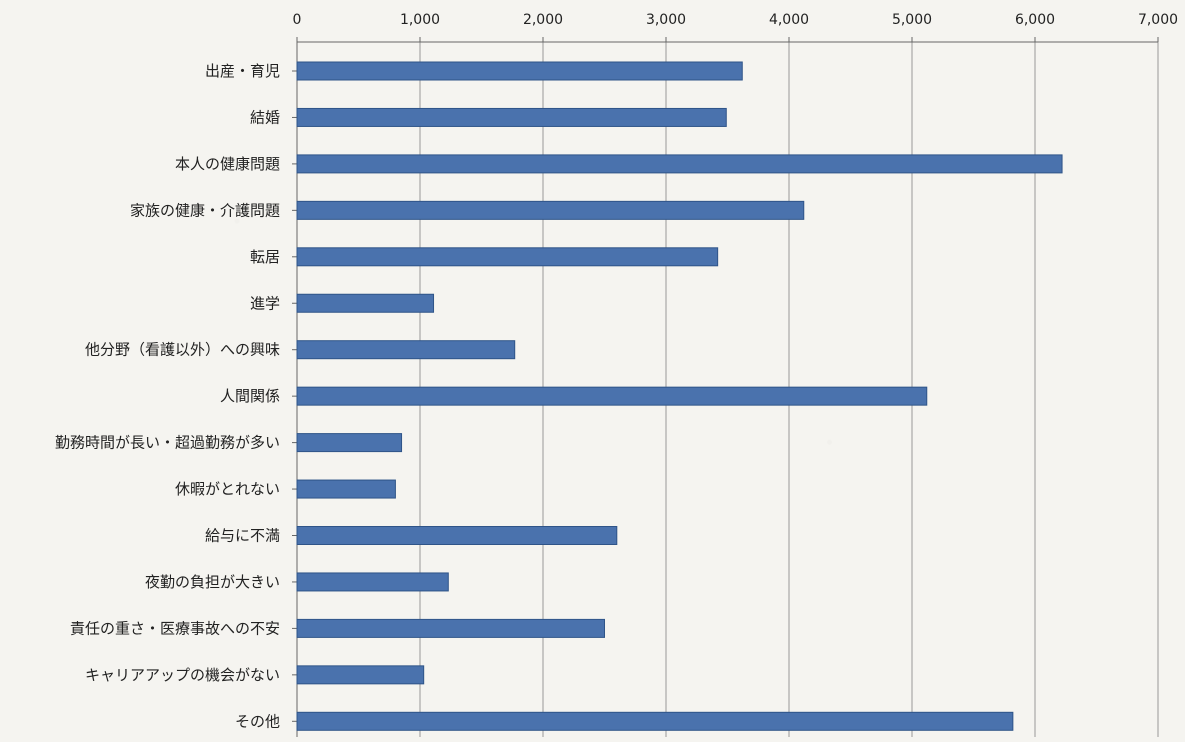 The height and width of the screenshot is (742, 1185). I want to click on x-tick-label: 5,000, so click(912, 20).